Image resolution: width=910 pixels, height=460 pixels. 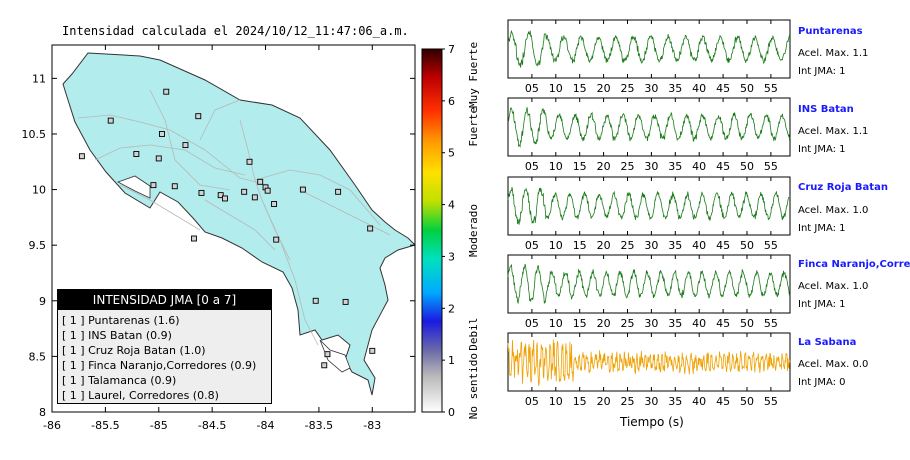 What do you see at coordinates (451, 308) in the screenshot?
I see `colorbar-tick-label: 2` at bounding box center [451, 308].